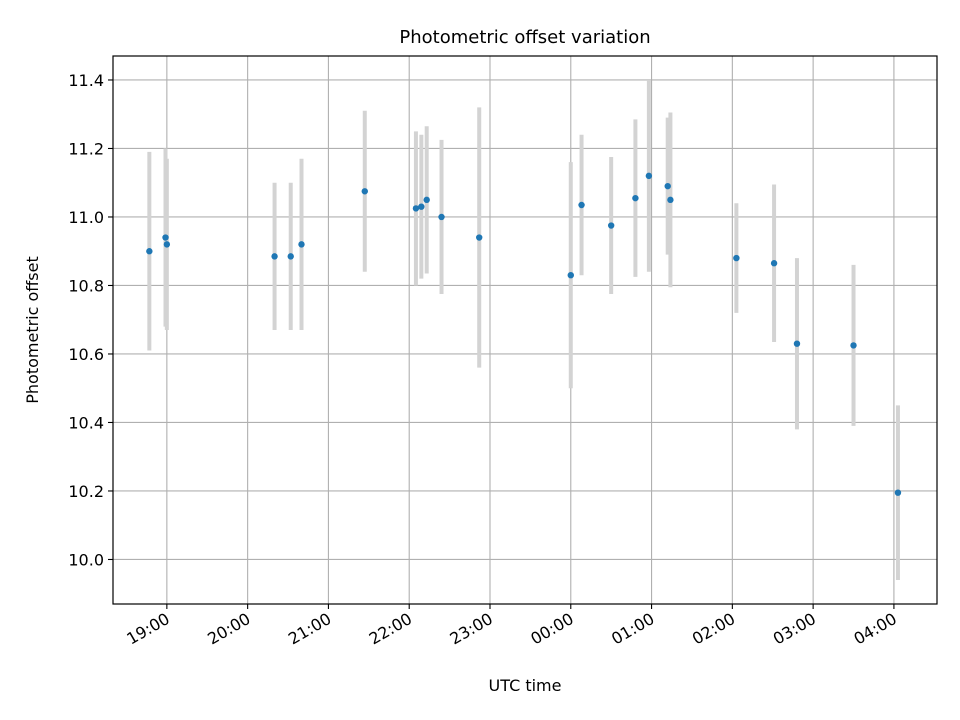  I want to click on chart-title: Photometric offset variation, so click(524, 37).